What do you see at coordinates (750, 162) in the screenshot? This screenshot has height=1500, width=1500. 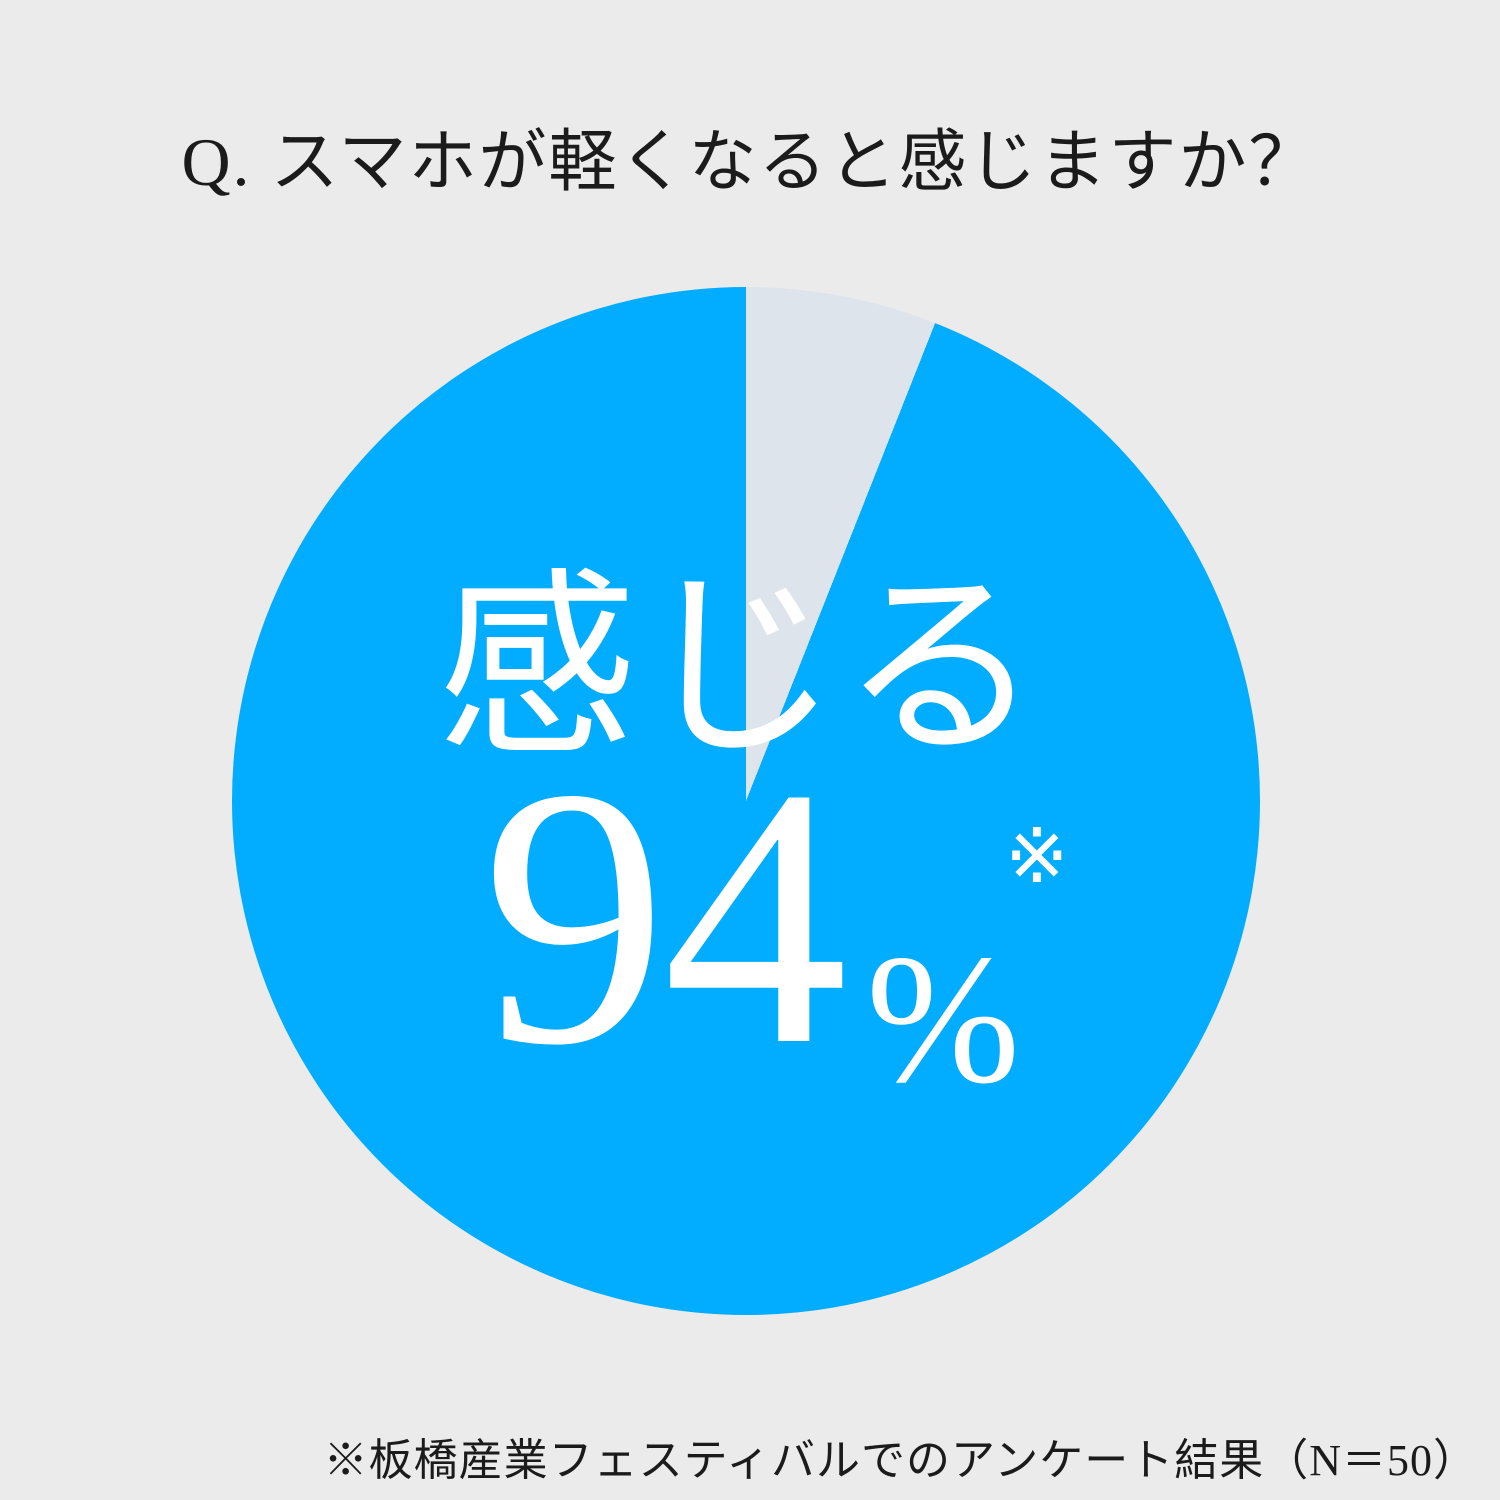 I see `question-title: Q. スマホが軽くなると感じますか？` at bounding box center [750, 162].